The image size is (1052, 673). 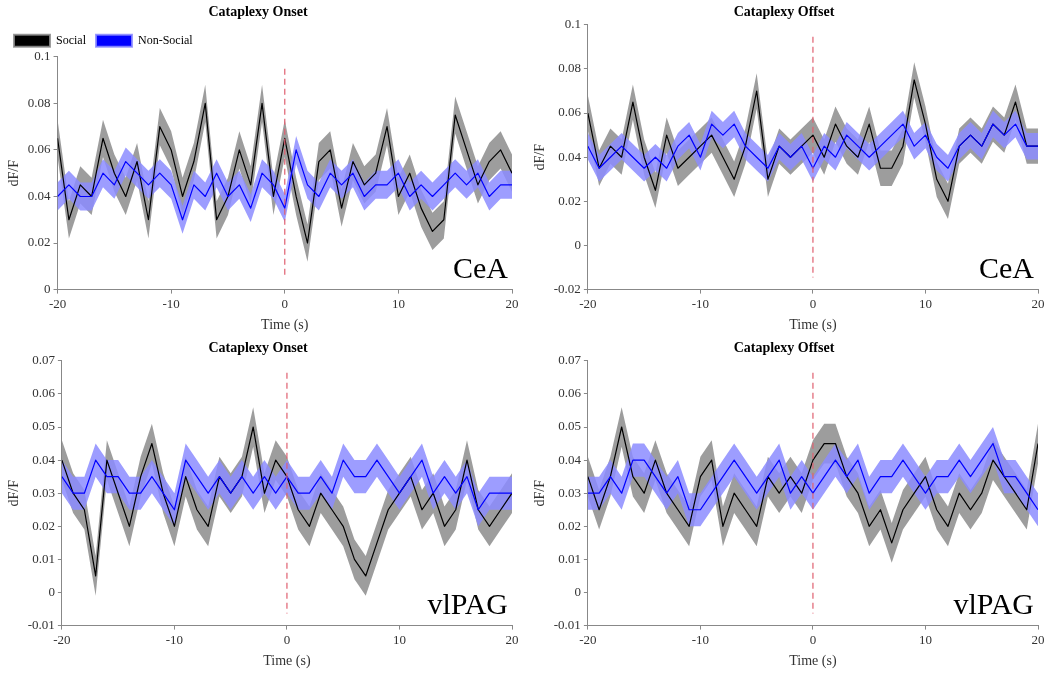 I want to click on legend-label: Non-Social, so click(x=165, y=39).